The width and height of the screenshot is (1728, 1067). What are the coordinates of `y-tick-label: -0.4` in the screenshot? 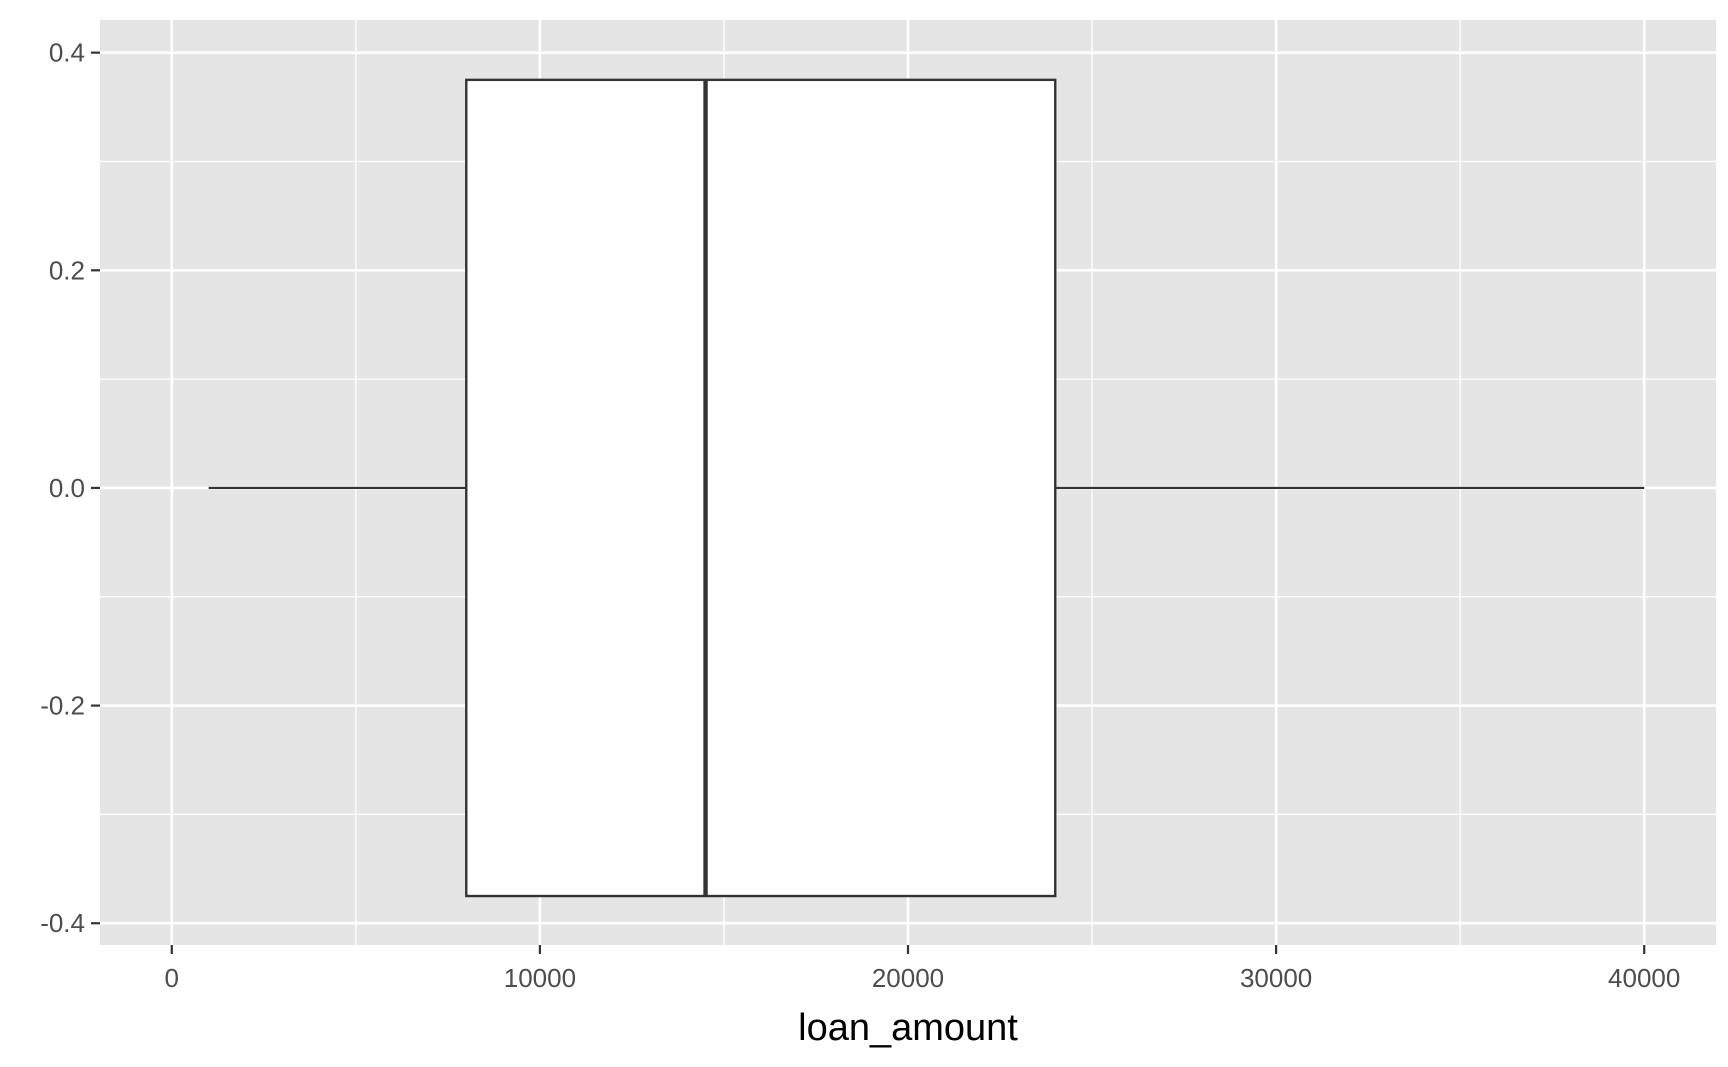 It's located at (62, 923).